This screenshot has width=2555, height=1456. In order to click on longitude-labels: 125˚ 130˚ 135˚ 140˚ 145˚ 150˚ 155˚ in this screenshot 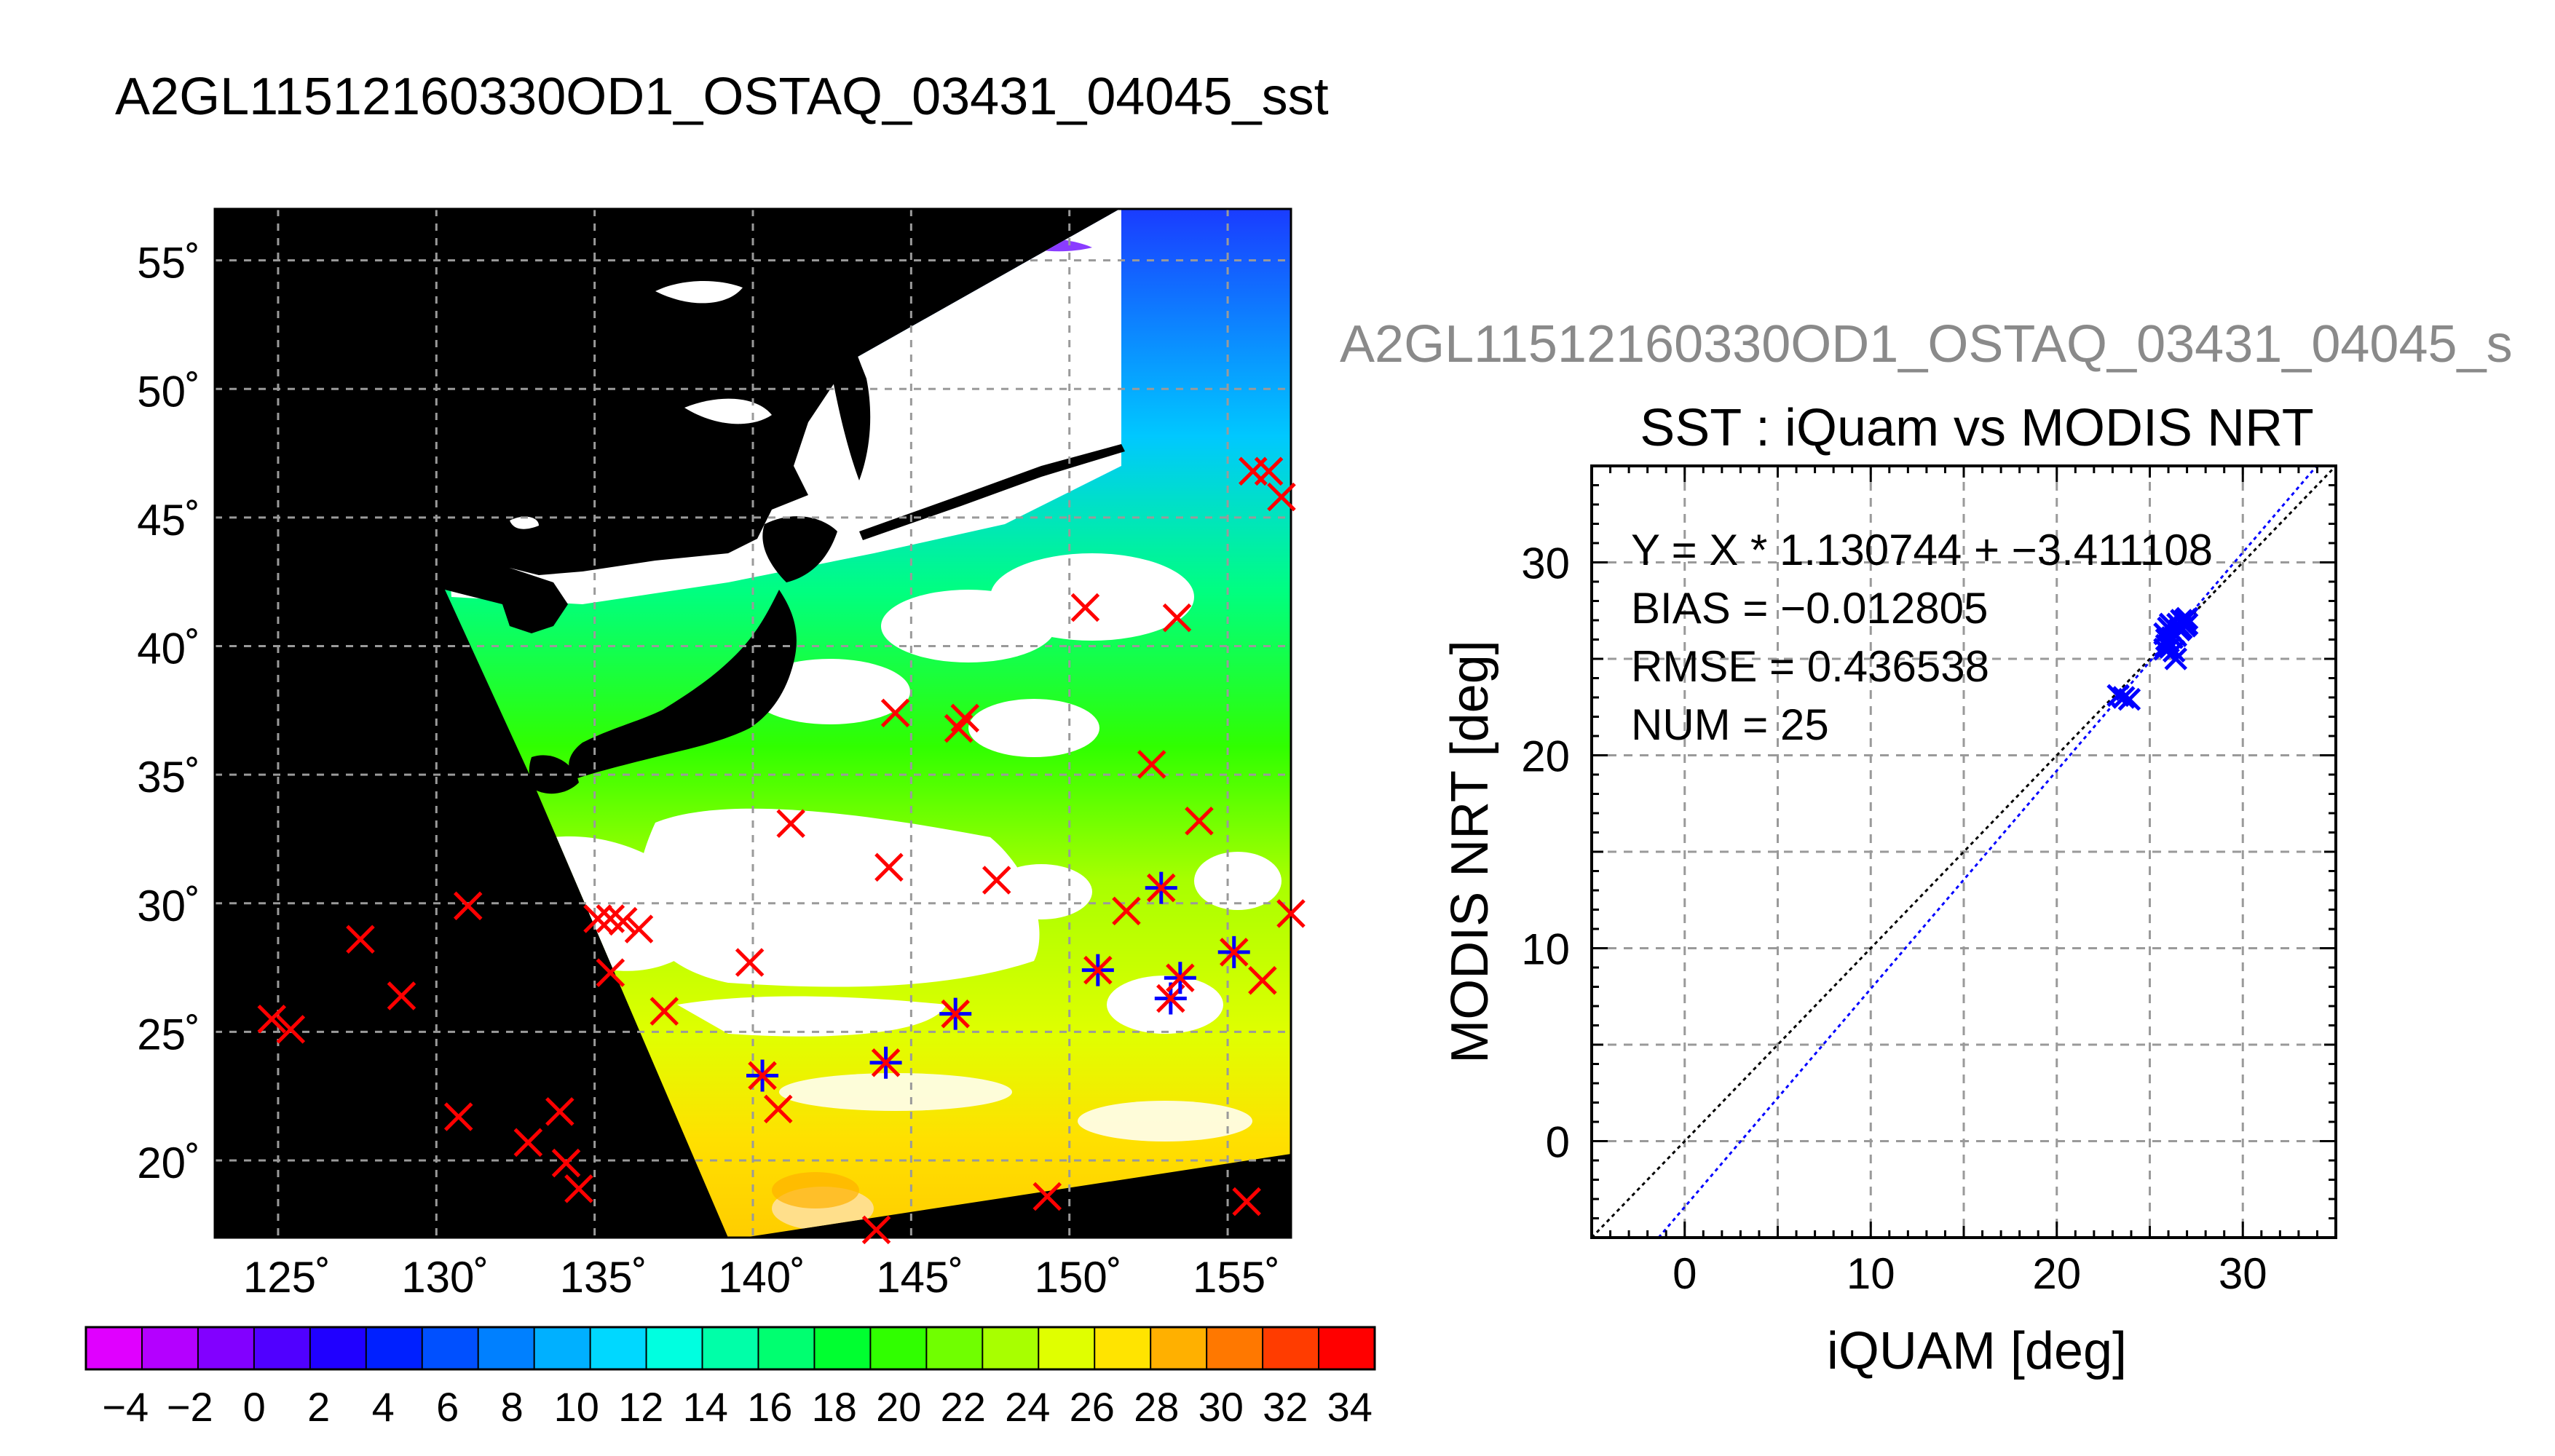, I will do `click(761, 1277)`.